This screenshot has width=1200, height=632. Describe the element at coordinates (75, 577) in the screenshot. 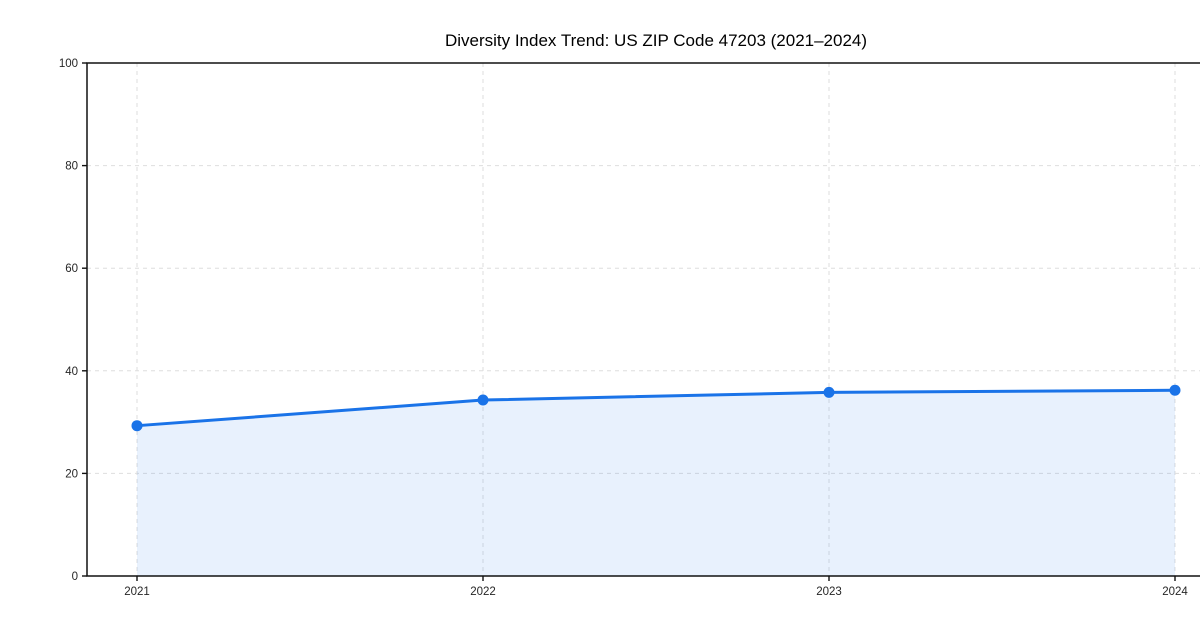

I see `y-axis-tick-label: 0` at that location.